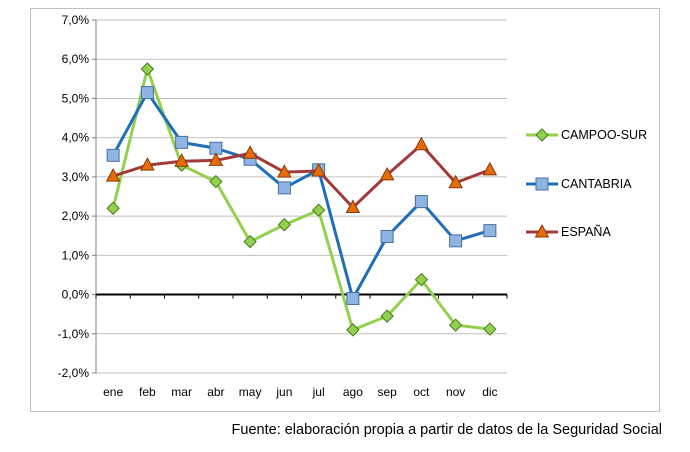 The image size is (690, 452). Describe the element at coordinates (215, 392) in the screenshot. I see `x-tick-label: abr` at that location.